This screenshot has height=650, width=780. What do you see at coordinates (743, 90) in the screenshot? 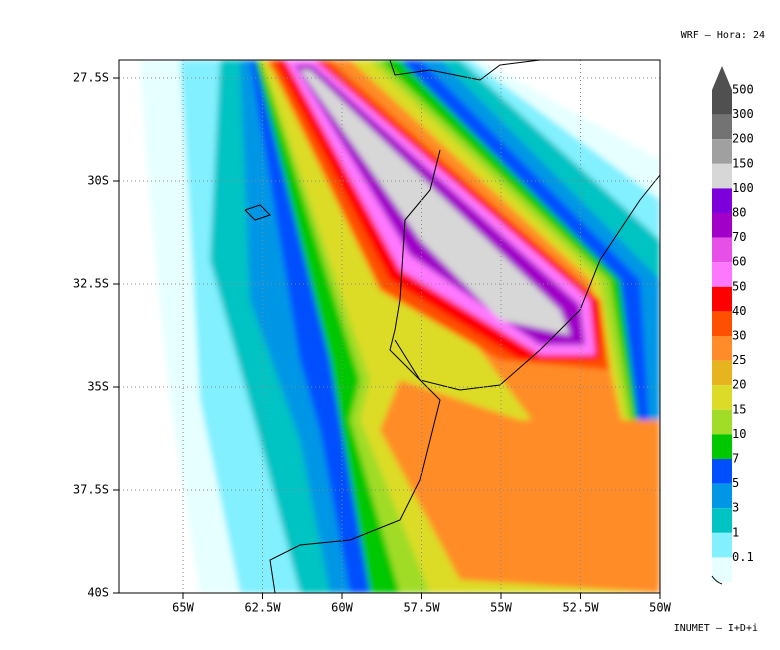
I see `colorbar-label: 500` at bounding box center [743, 90].